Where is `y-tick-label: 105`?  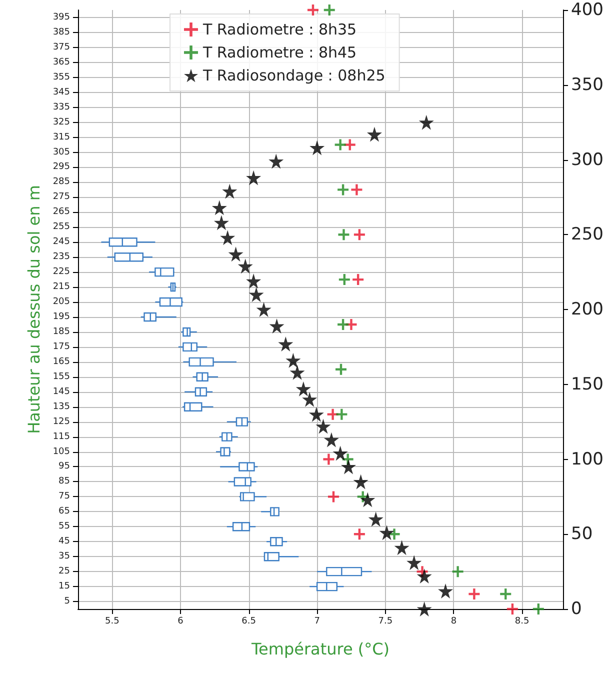
y-tick-label: 105 is located at coordinates (61, 451).